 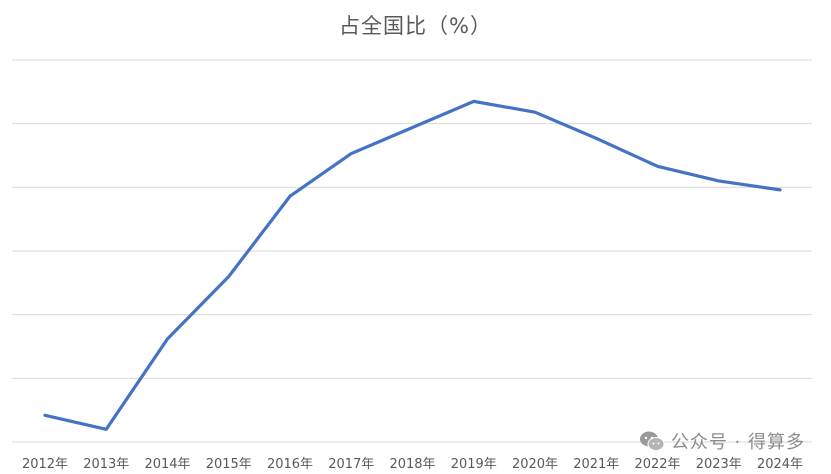 I want to click on x-tick-label: 2021年, so click(x=596, y=464).